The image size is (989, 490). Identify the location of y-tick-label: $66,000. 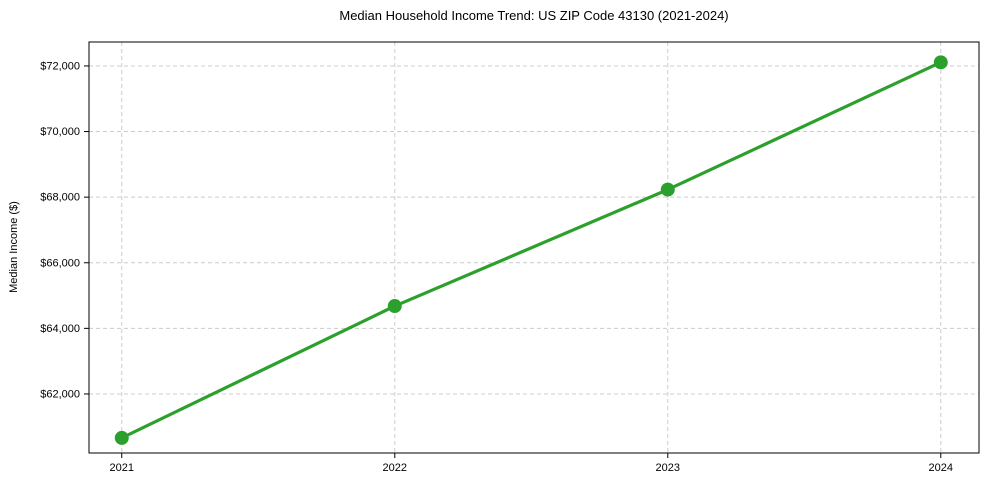
(60, 263).